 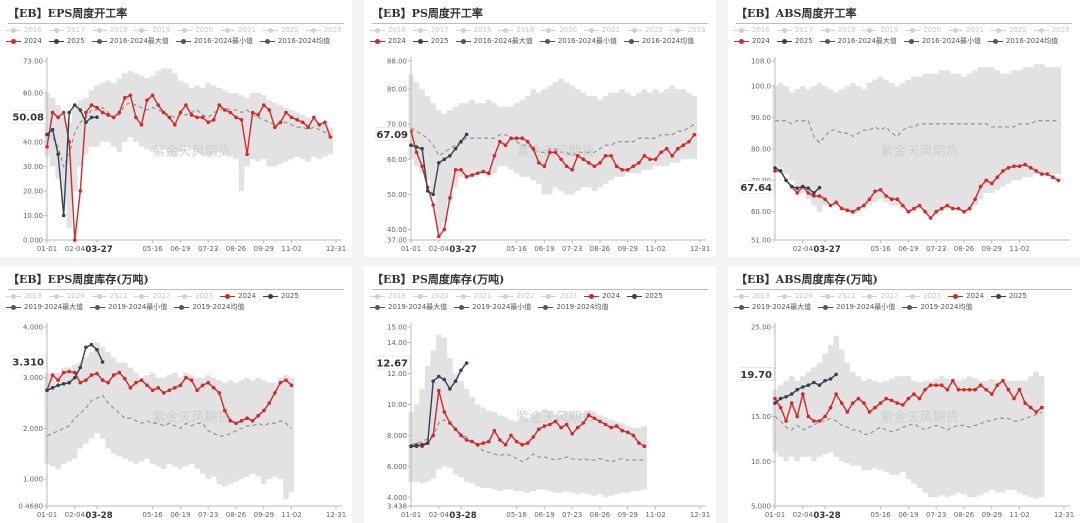 I want to click on legend-label: 2022, so click(x=289, y=30).